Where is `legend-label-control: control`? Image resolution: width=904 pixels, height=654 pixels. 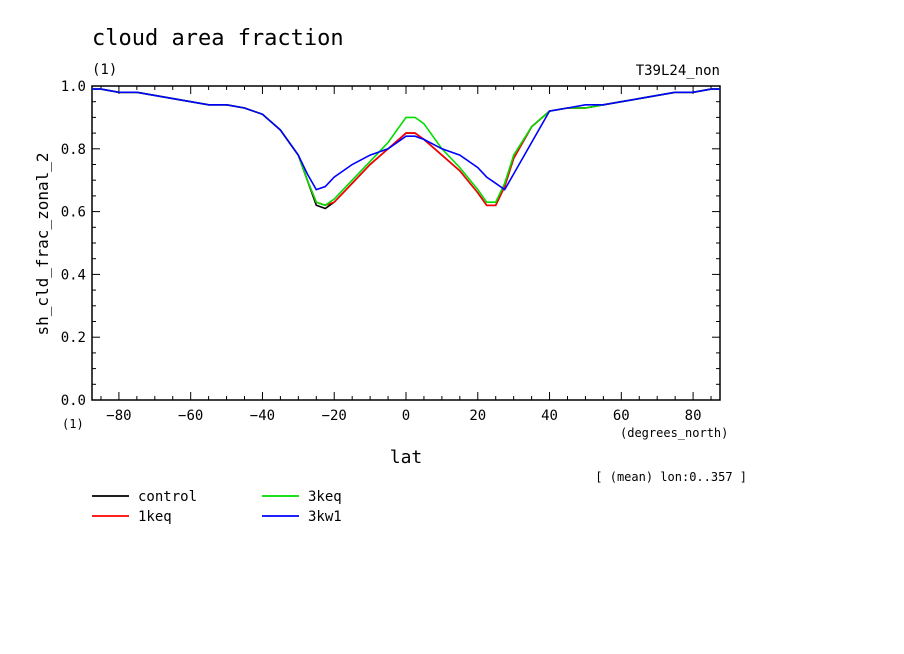 legend-label-control: control is located at coordinates (167, 497).